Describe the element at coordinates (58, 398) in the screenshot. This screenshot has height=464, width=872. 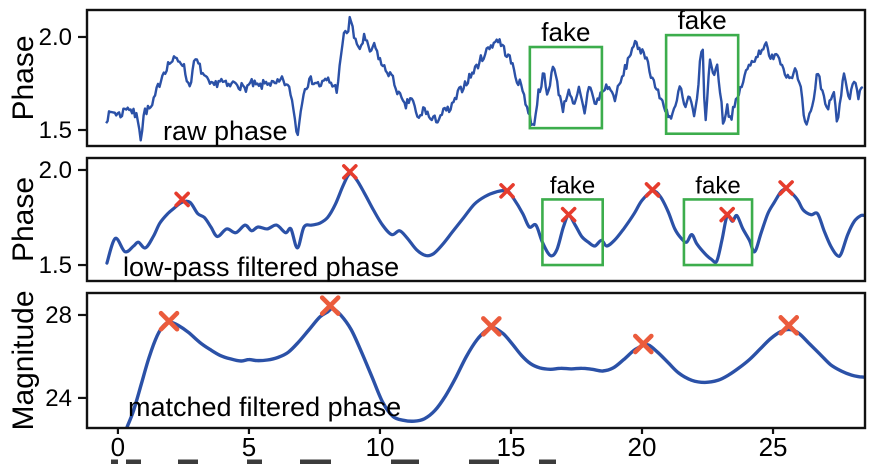
I see `y-tick-label-matched-filtered-phase: 24` at that location.